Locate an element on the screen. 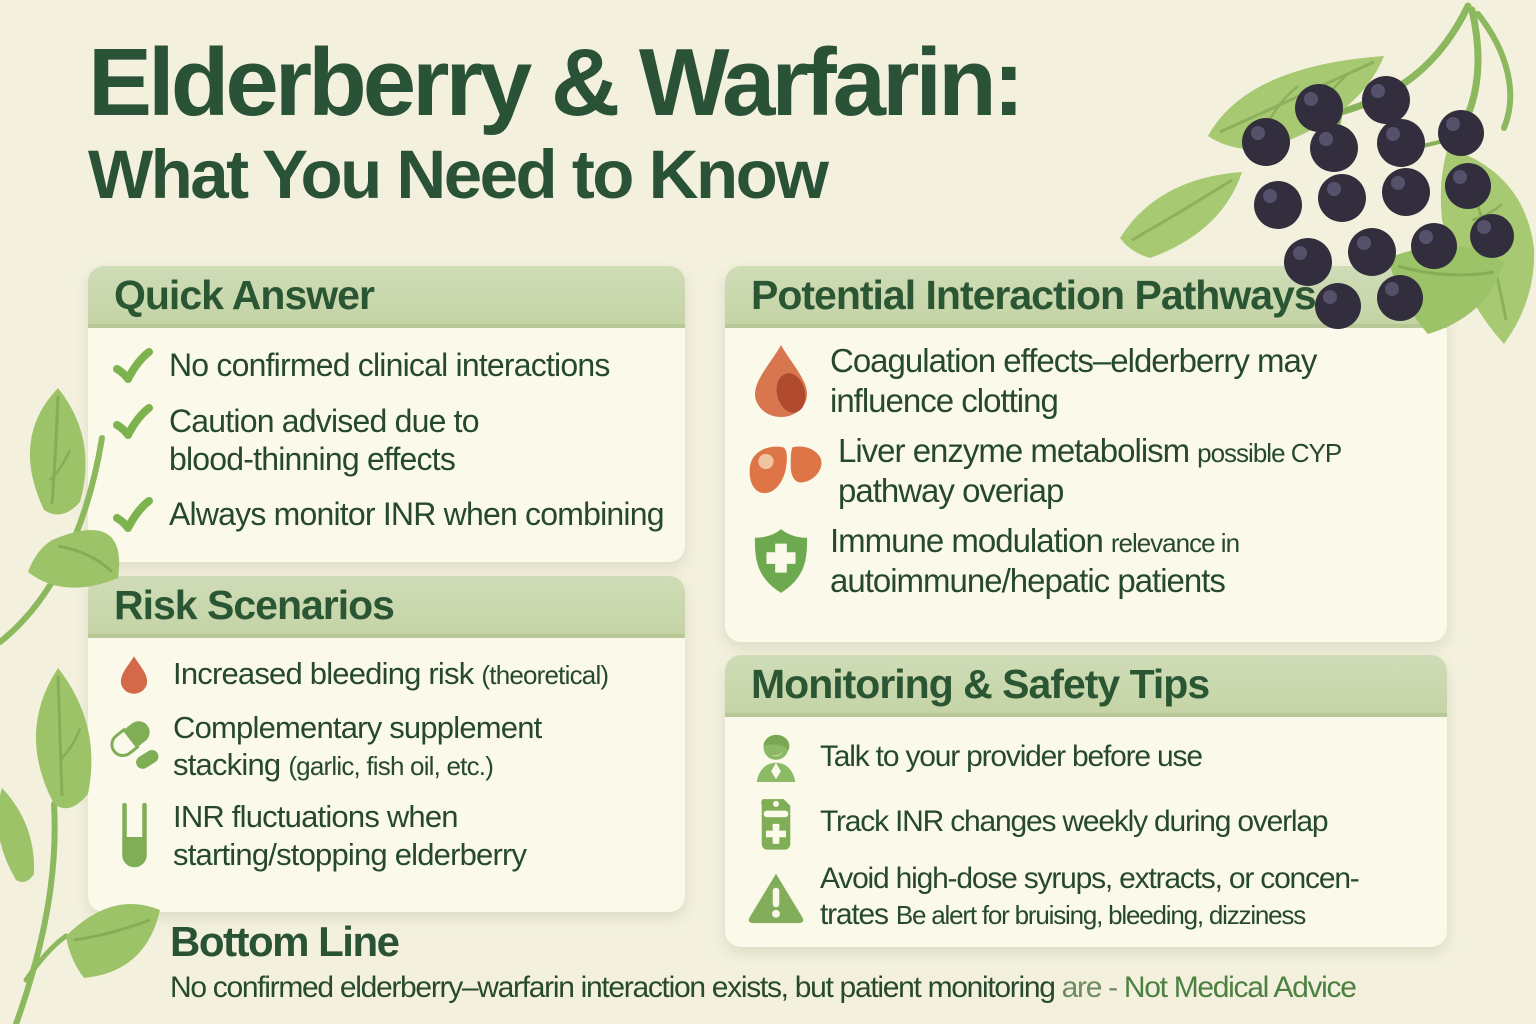 The width and height of the screenshot is (1536, 1024). item-text-main: Talk to your provider before use is located at coordinates (1011, 756).